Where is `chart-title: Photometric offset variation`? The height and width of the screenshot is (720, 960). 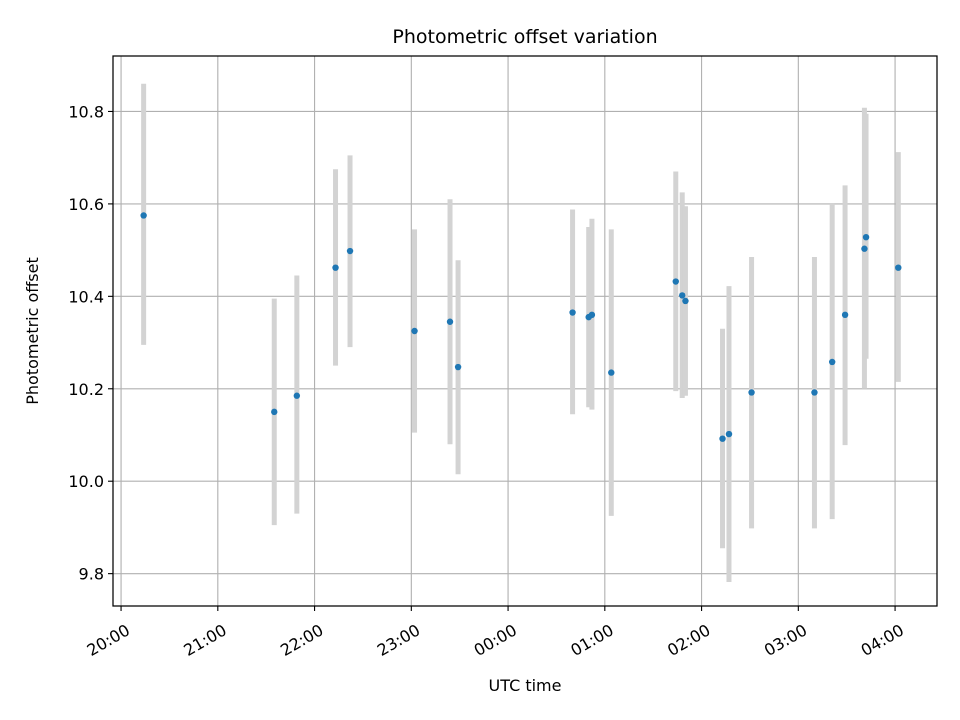 chart-title: Photometric offset variation is located at coordinates (524, 37).